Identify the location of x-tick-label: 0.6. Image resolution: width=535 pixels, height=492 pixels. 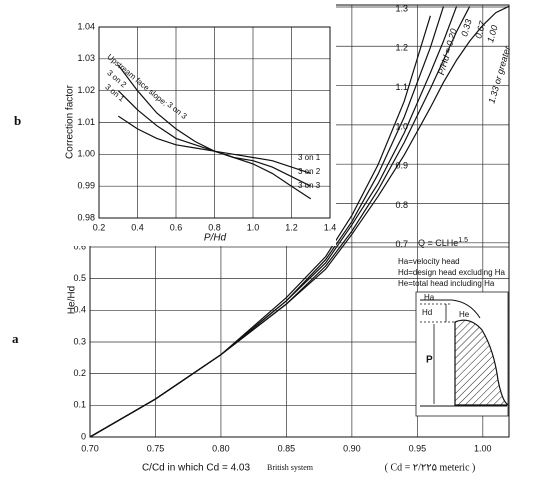
(176, 227).